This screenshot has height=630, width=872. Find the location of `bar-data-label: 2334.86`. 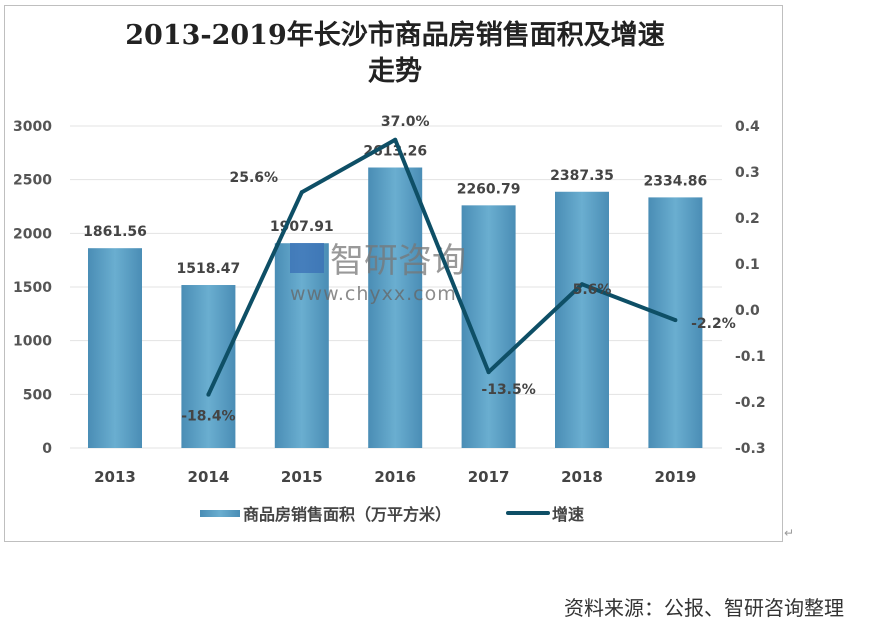

bar-data-label: 2334.86 is located at coordinates (676, 181).